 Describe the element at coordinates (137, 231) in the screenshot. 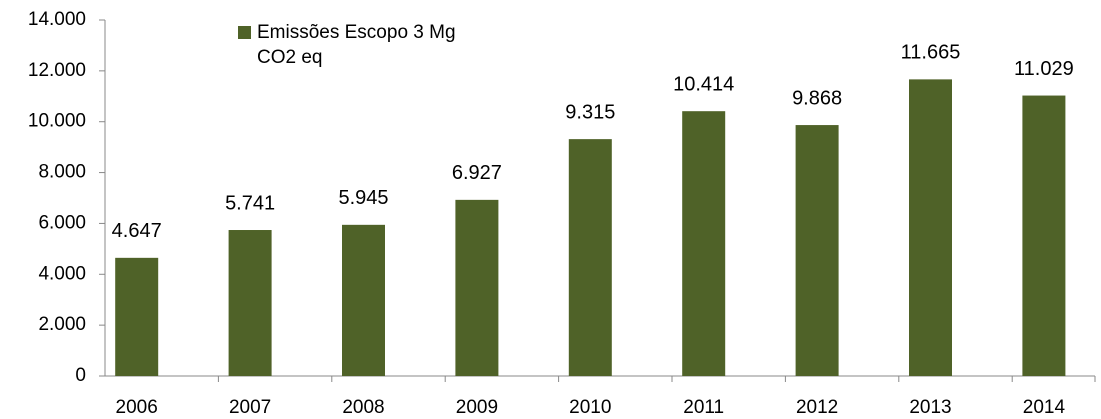

I see `data-label: 4.647` at that location.